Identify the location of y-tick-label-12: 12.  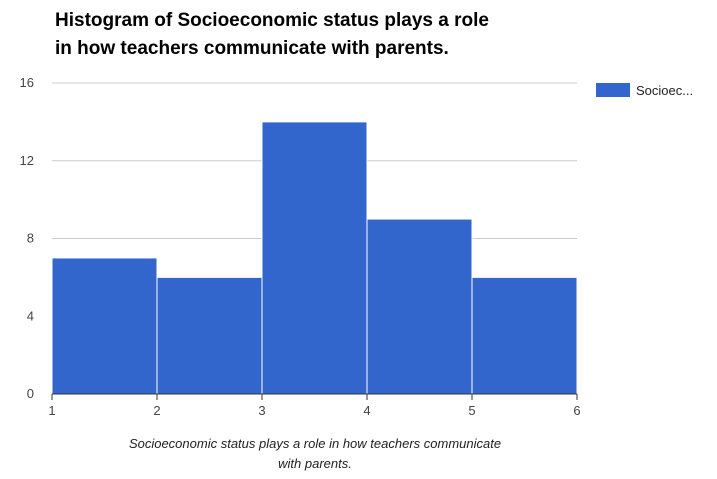
(27, 160).